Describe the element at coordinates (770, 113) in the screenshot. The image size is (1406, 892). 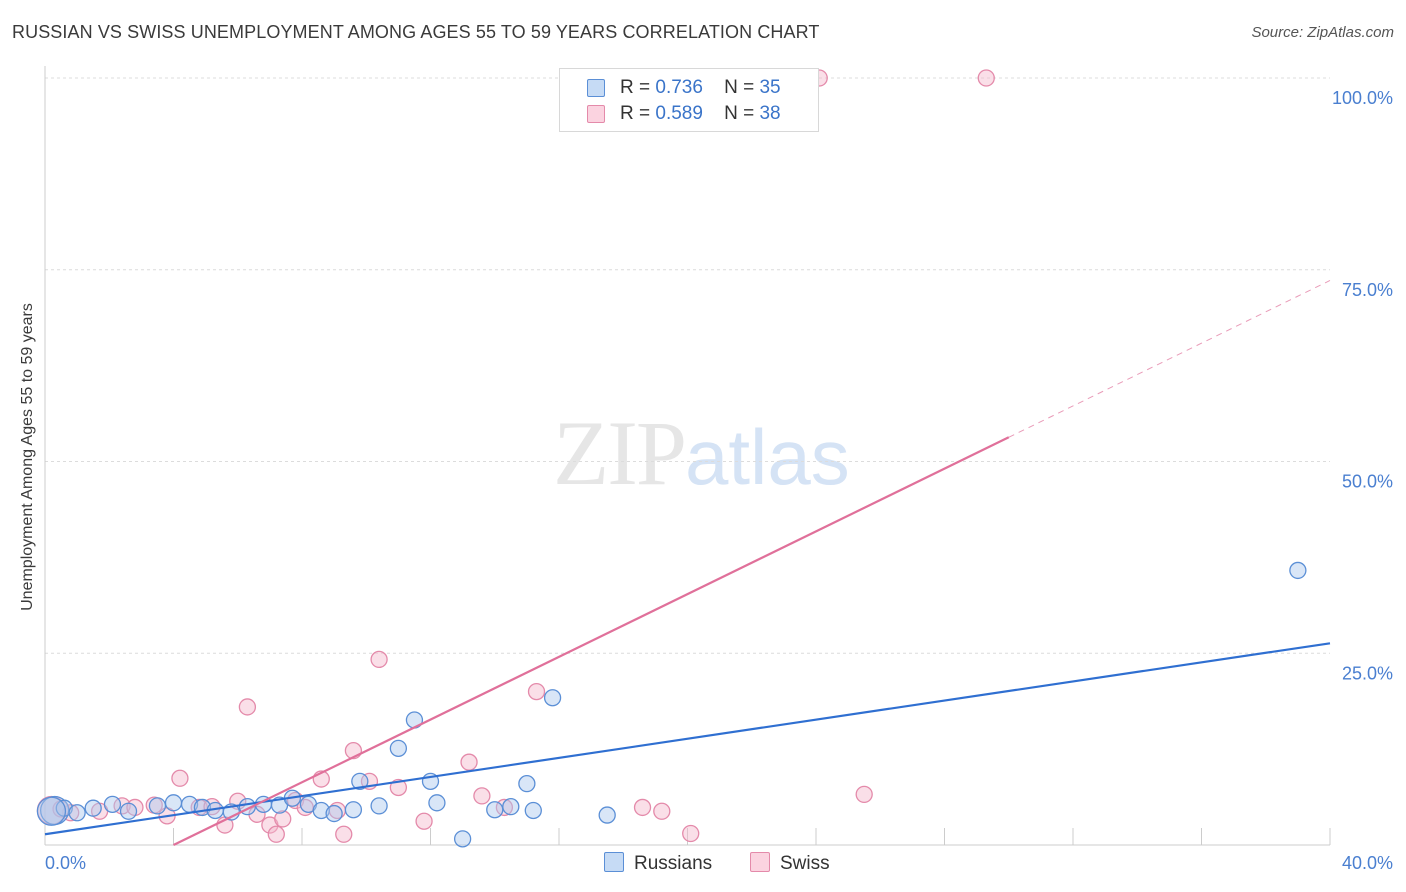
I see `legend-n-value: 38` at that location.